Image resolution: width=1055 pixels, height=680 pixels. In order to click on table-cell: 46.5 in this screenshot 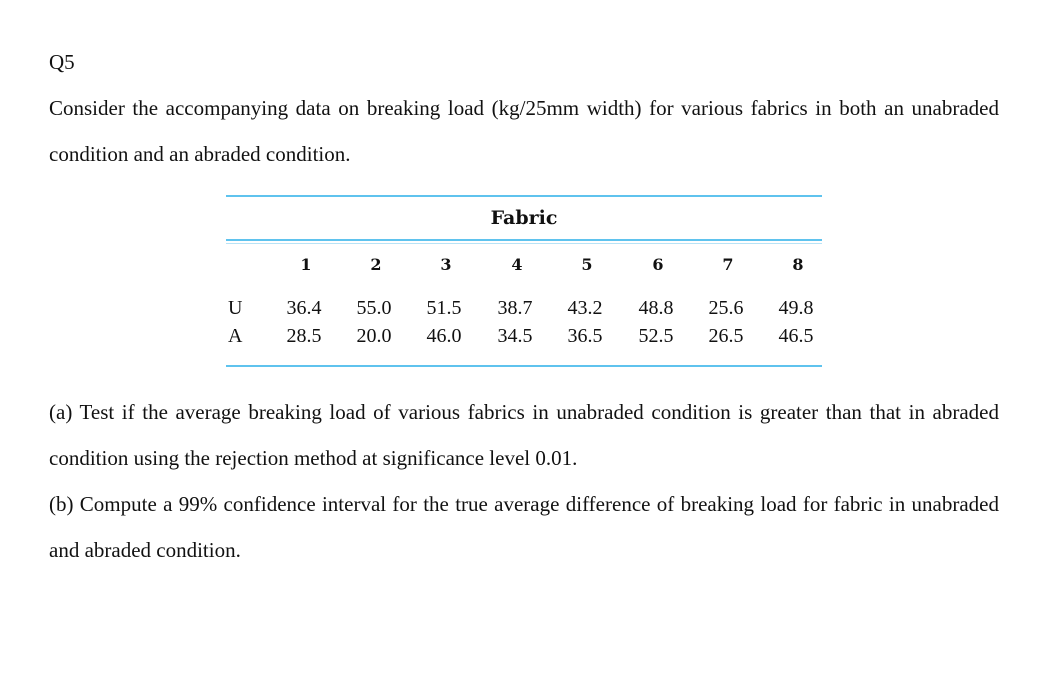, I will do `click(796, 336)`.